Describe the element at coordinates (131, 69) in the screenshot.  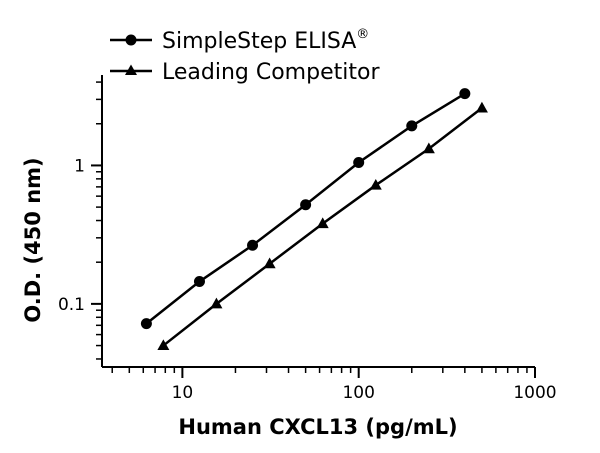
I see `legend-marker-triangle` at that location.